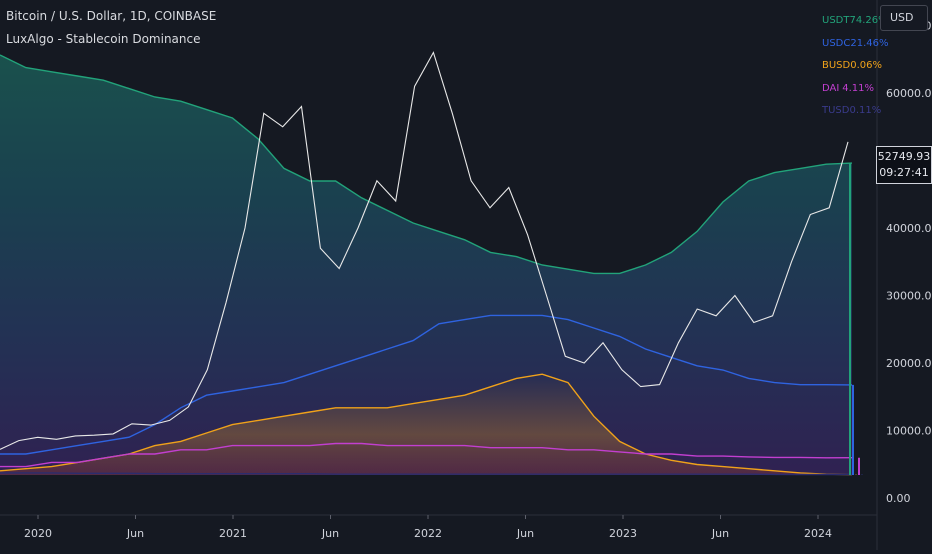 This screenshot has width=932, height=554. What do you see at coordinates (904, 165) in the screenshot?
I see `current-price-badge: 52749.93 09:27:41` at bounding box center [904, 165].